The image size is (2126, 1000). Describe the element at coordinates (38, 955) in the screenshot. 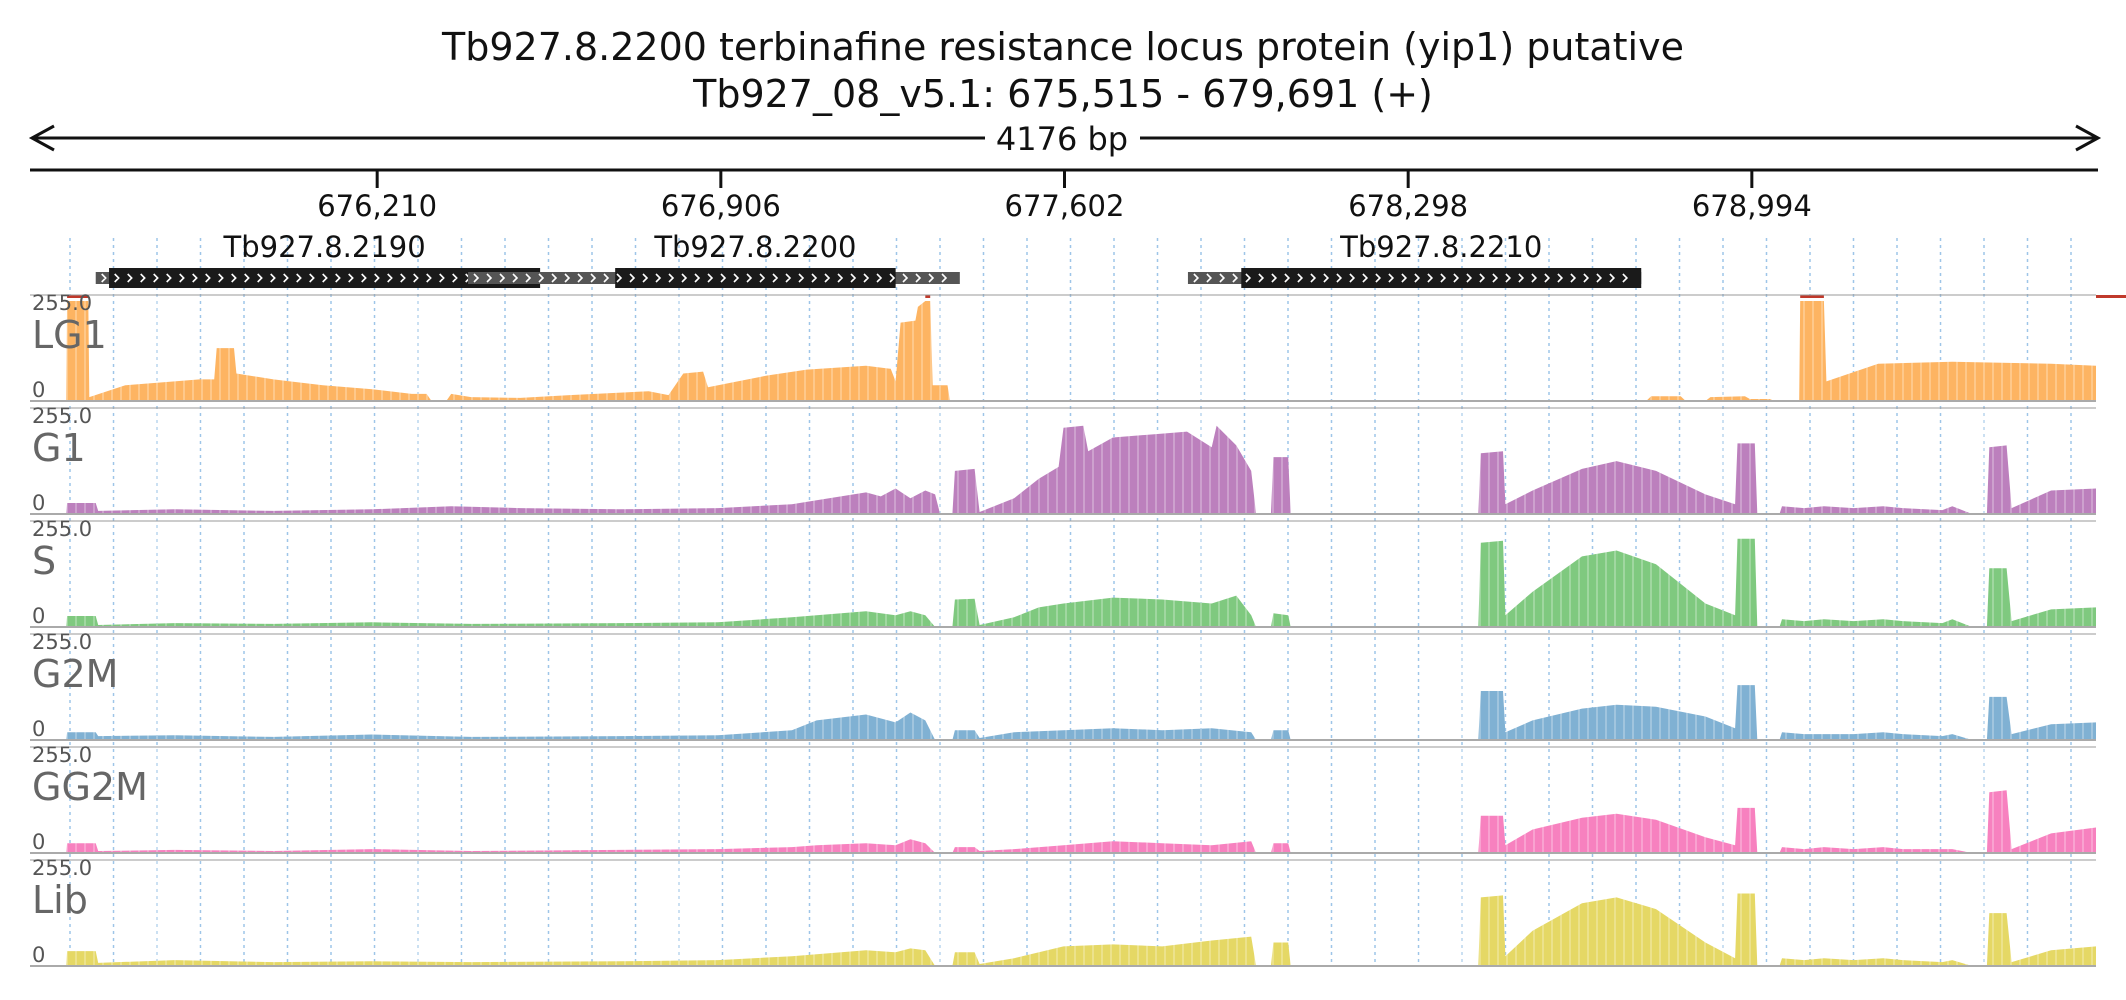

I see `track-ymin-label-Lib: 0` at that location.